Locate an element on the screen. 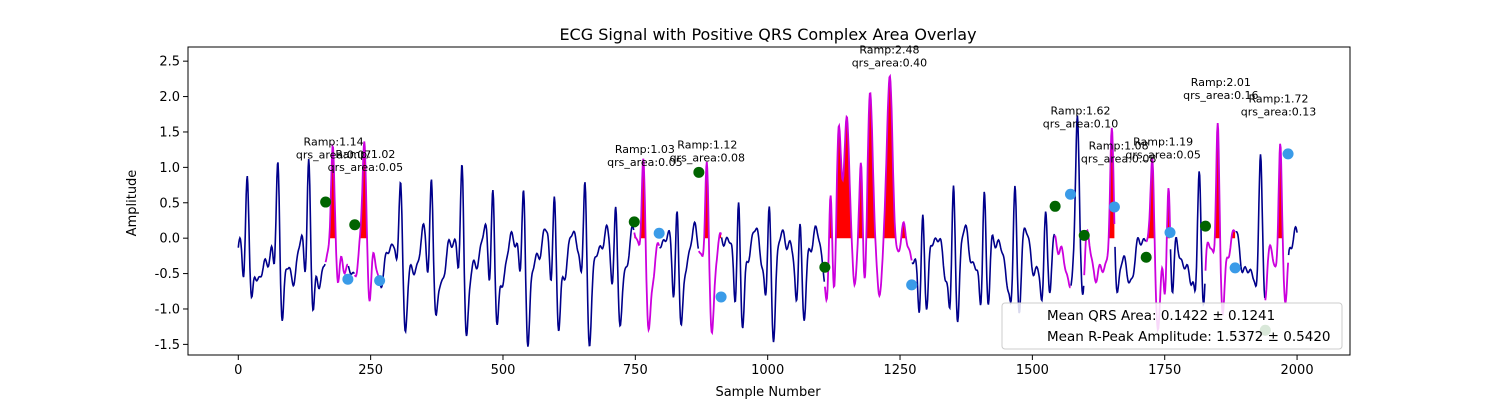 This screenshot has width=1500, height=400. r-amp-label: Ramp:1.12 is located at coordinates (707, 144).